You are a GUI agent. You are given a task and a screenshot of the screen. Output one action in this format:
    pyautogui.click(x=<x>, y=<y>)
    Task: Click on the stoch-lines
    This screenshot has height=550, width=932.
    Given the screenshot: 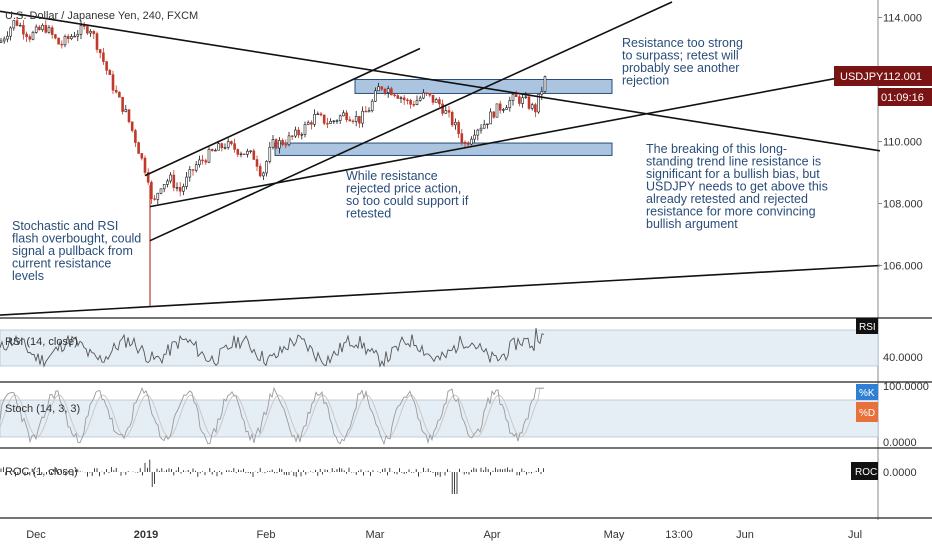 What is the action you would take?
    pyautogui.click(x=272, y=416)
    